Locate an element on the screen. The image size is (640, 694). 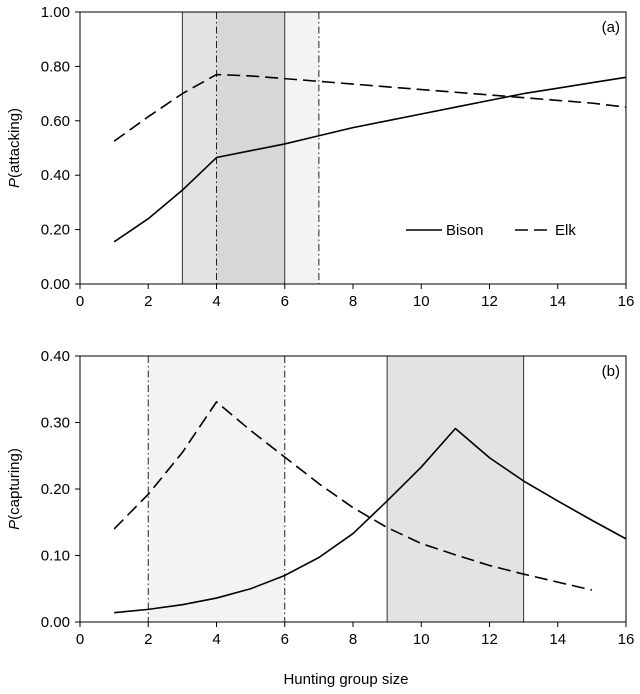
y-axis-title: P(attacking) is located at coordinates (14, 148).